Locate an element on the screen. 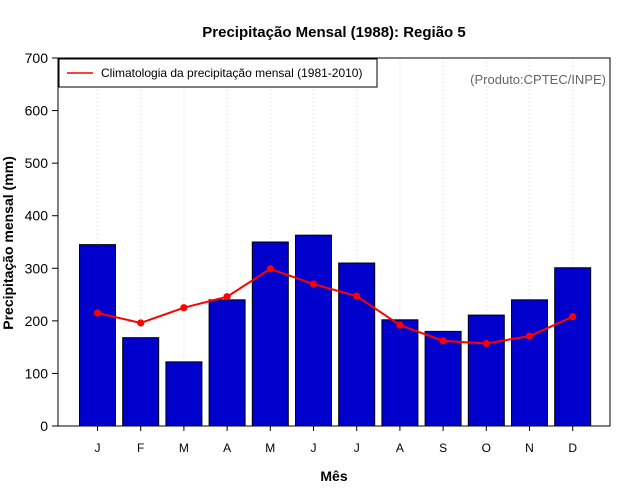 The height and width of the screenshot is (500, 640). x-tick-label-3: M is located at coordinates (184, 448).